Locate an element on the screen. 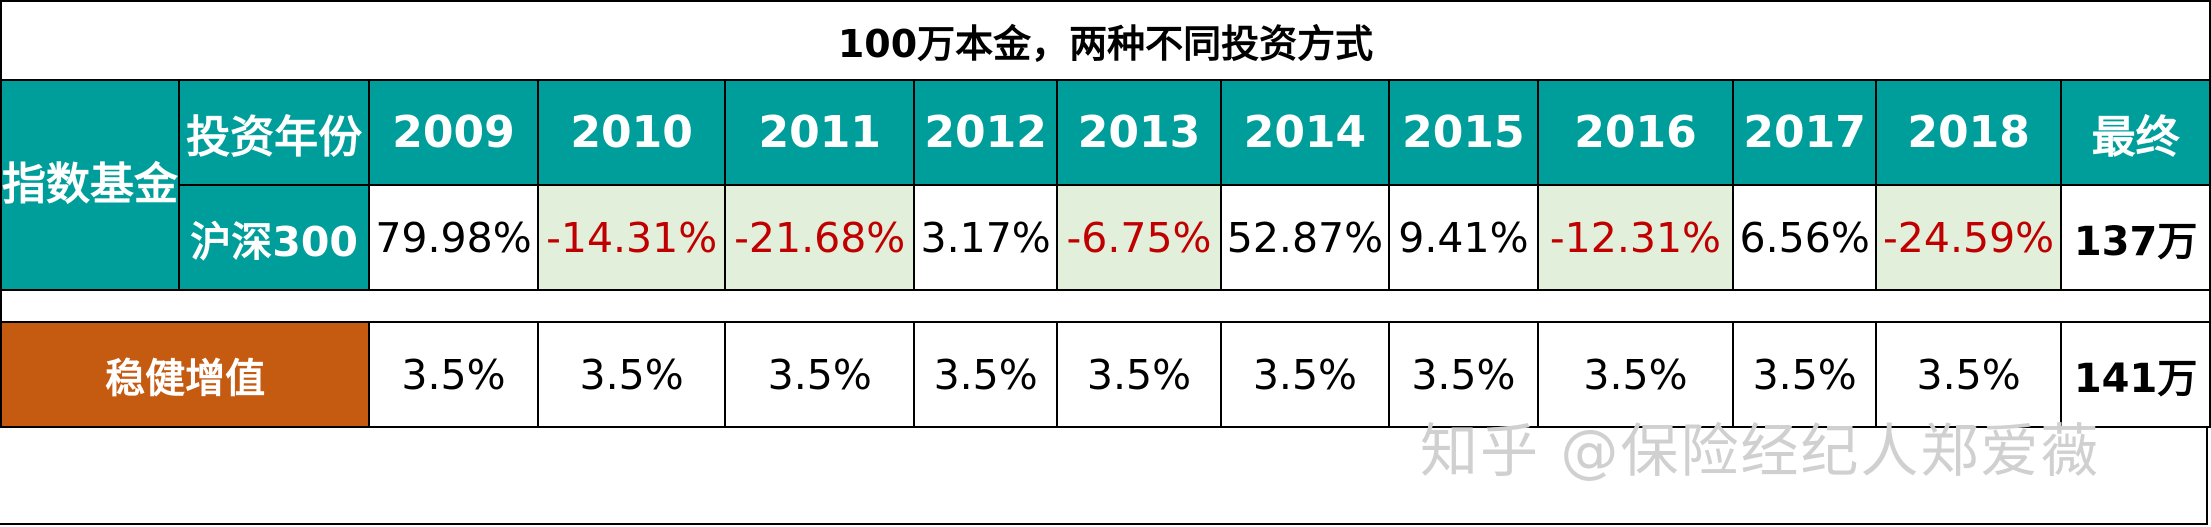 This screenshot has height=527, width=2211. index-return-cell: -24.59% is located at coordinates (1968, 237).